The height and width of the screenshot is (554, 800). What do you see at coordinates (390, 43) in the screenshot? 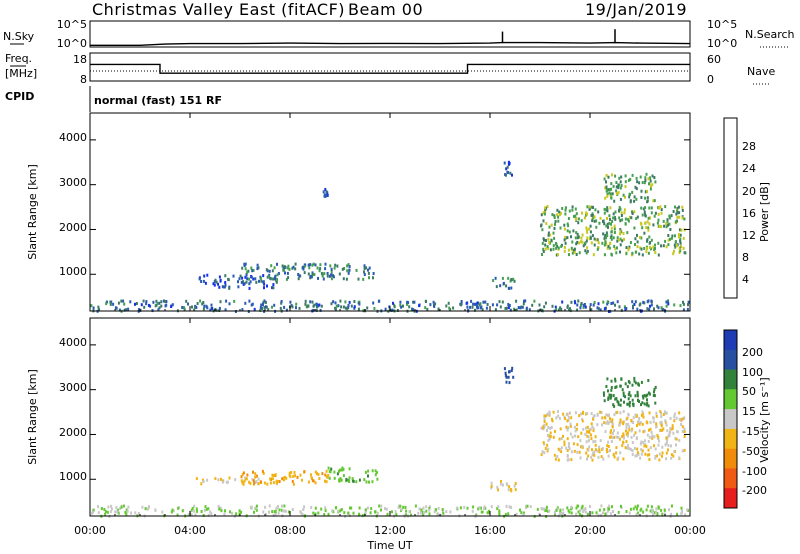
I see `nsky-series-line` at bounding box center [390, 43].